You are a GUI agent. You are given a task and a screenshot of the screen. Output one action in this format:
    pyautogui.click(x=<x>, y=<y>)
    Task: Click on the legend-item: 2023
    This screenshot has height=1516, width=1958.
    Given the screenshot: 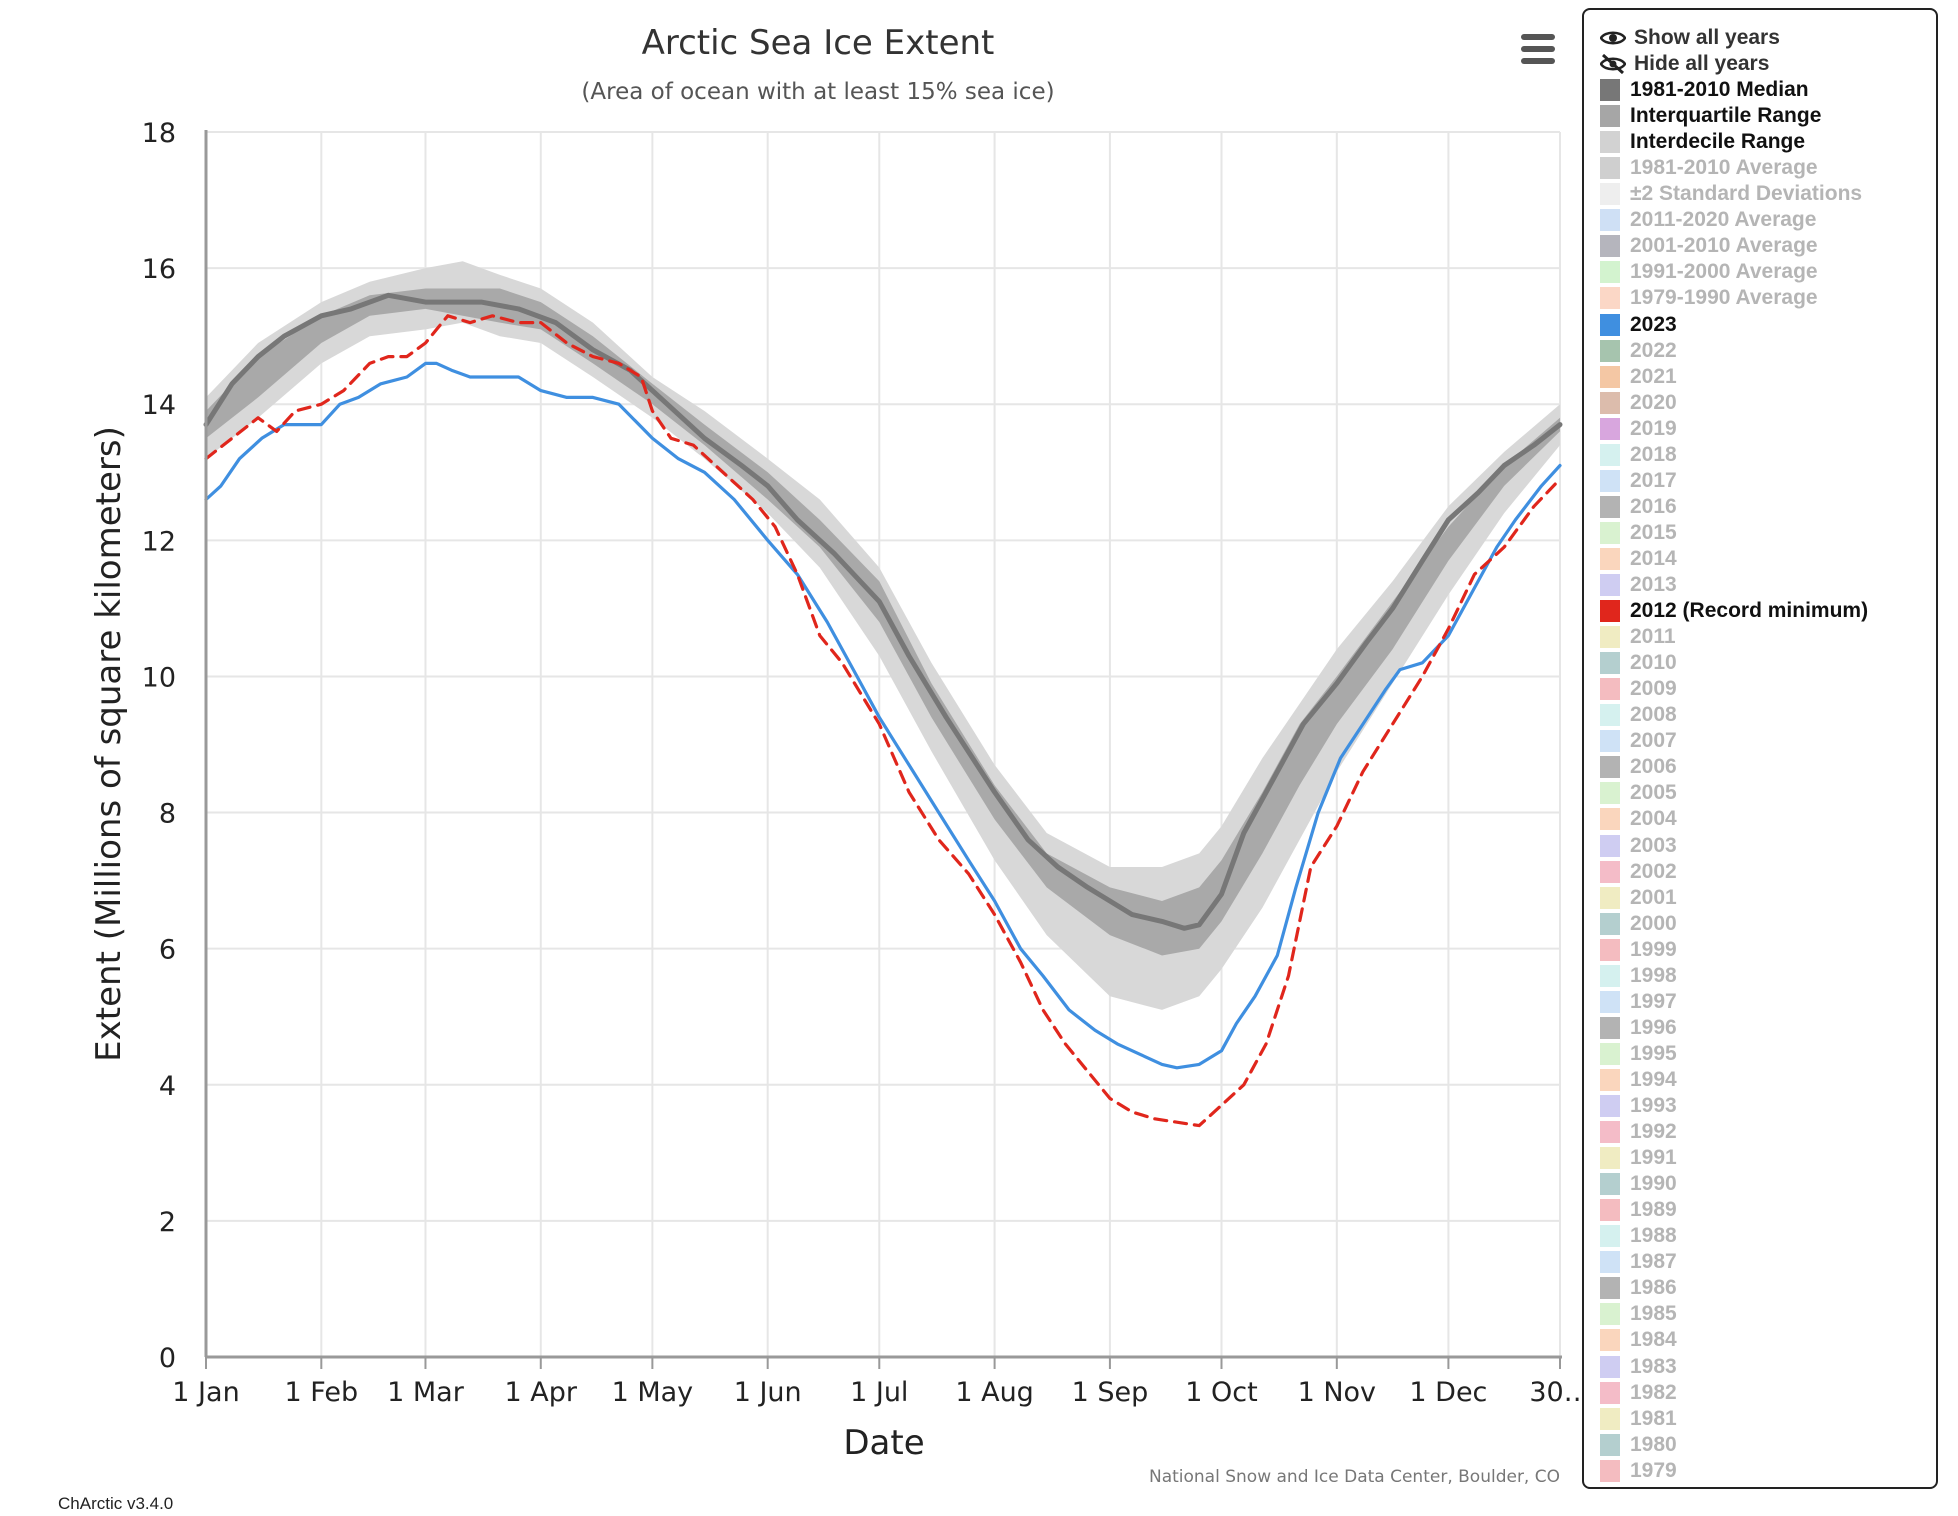 What is the action you would take?
    pyautogui.click(x=1638, y=325)
    